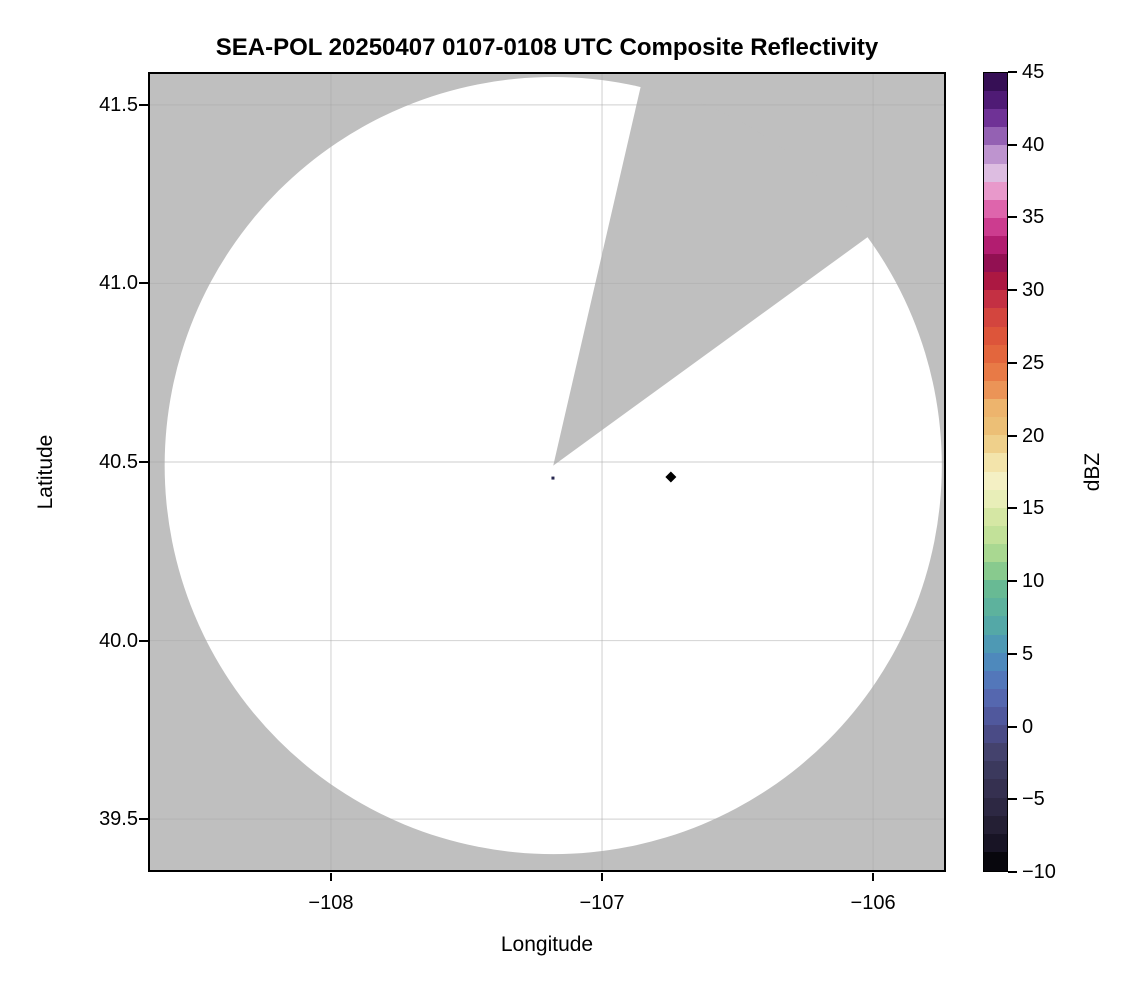  I want to click on colorbar-tick-label: 20, so click(1033, 435).